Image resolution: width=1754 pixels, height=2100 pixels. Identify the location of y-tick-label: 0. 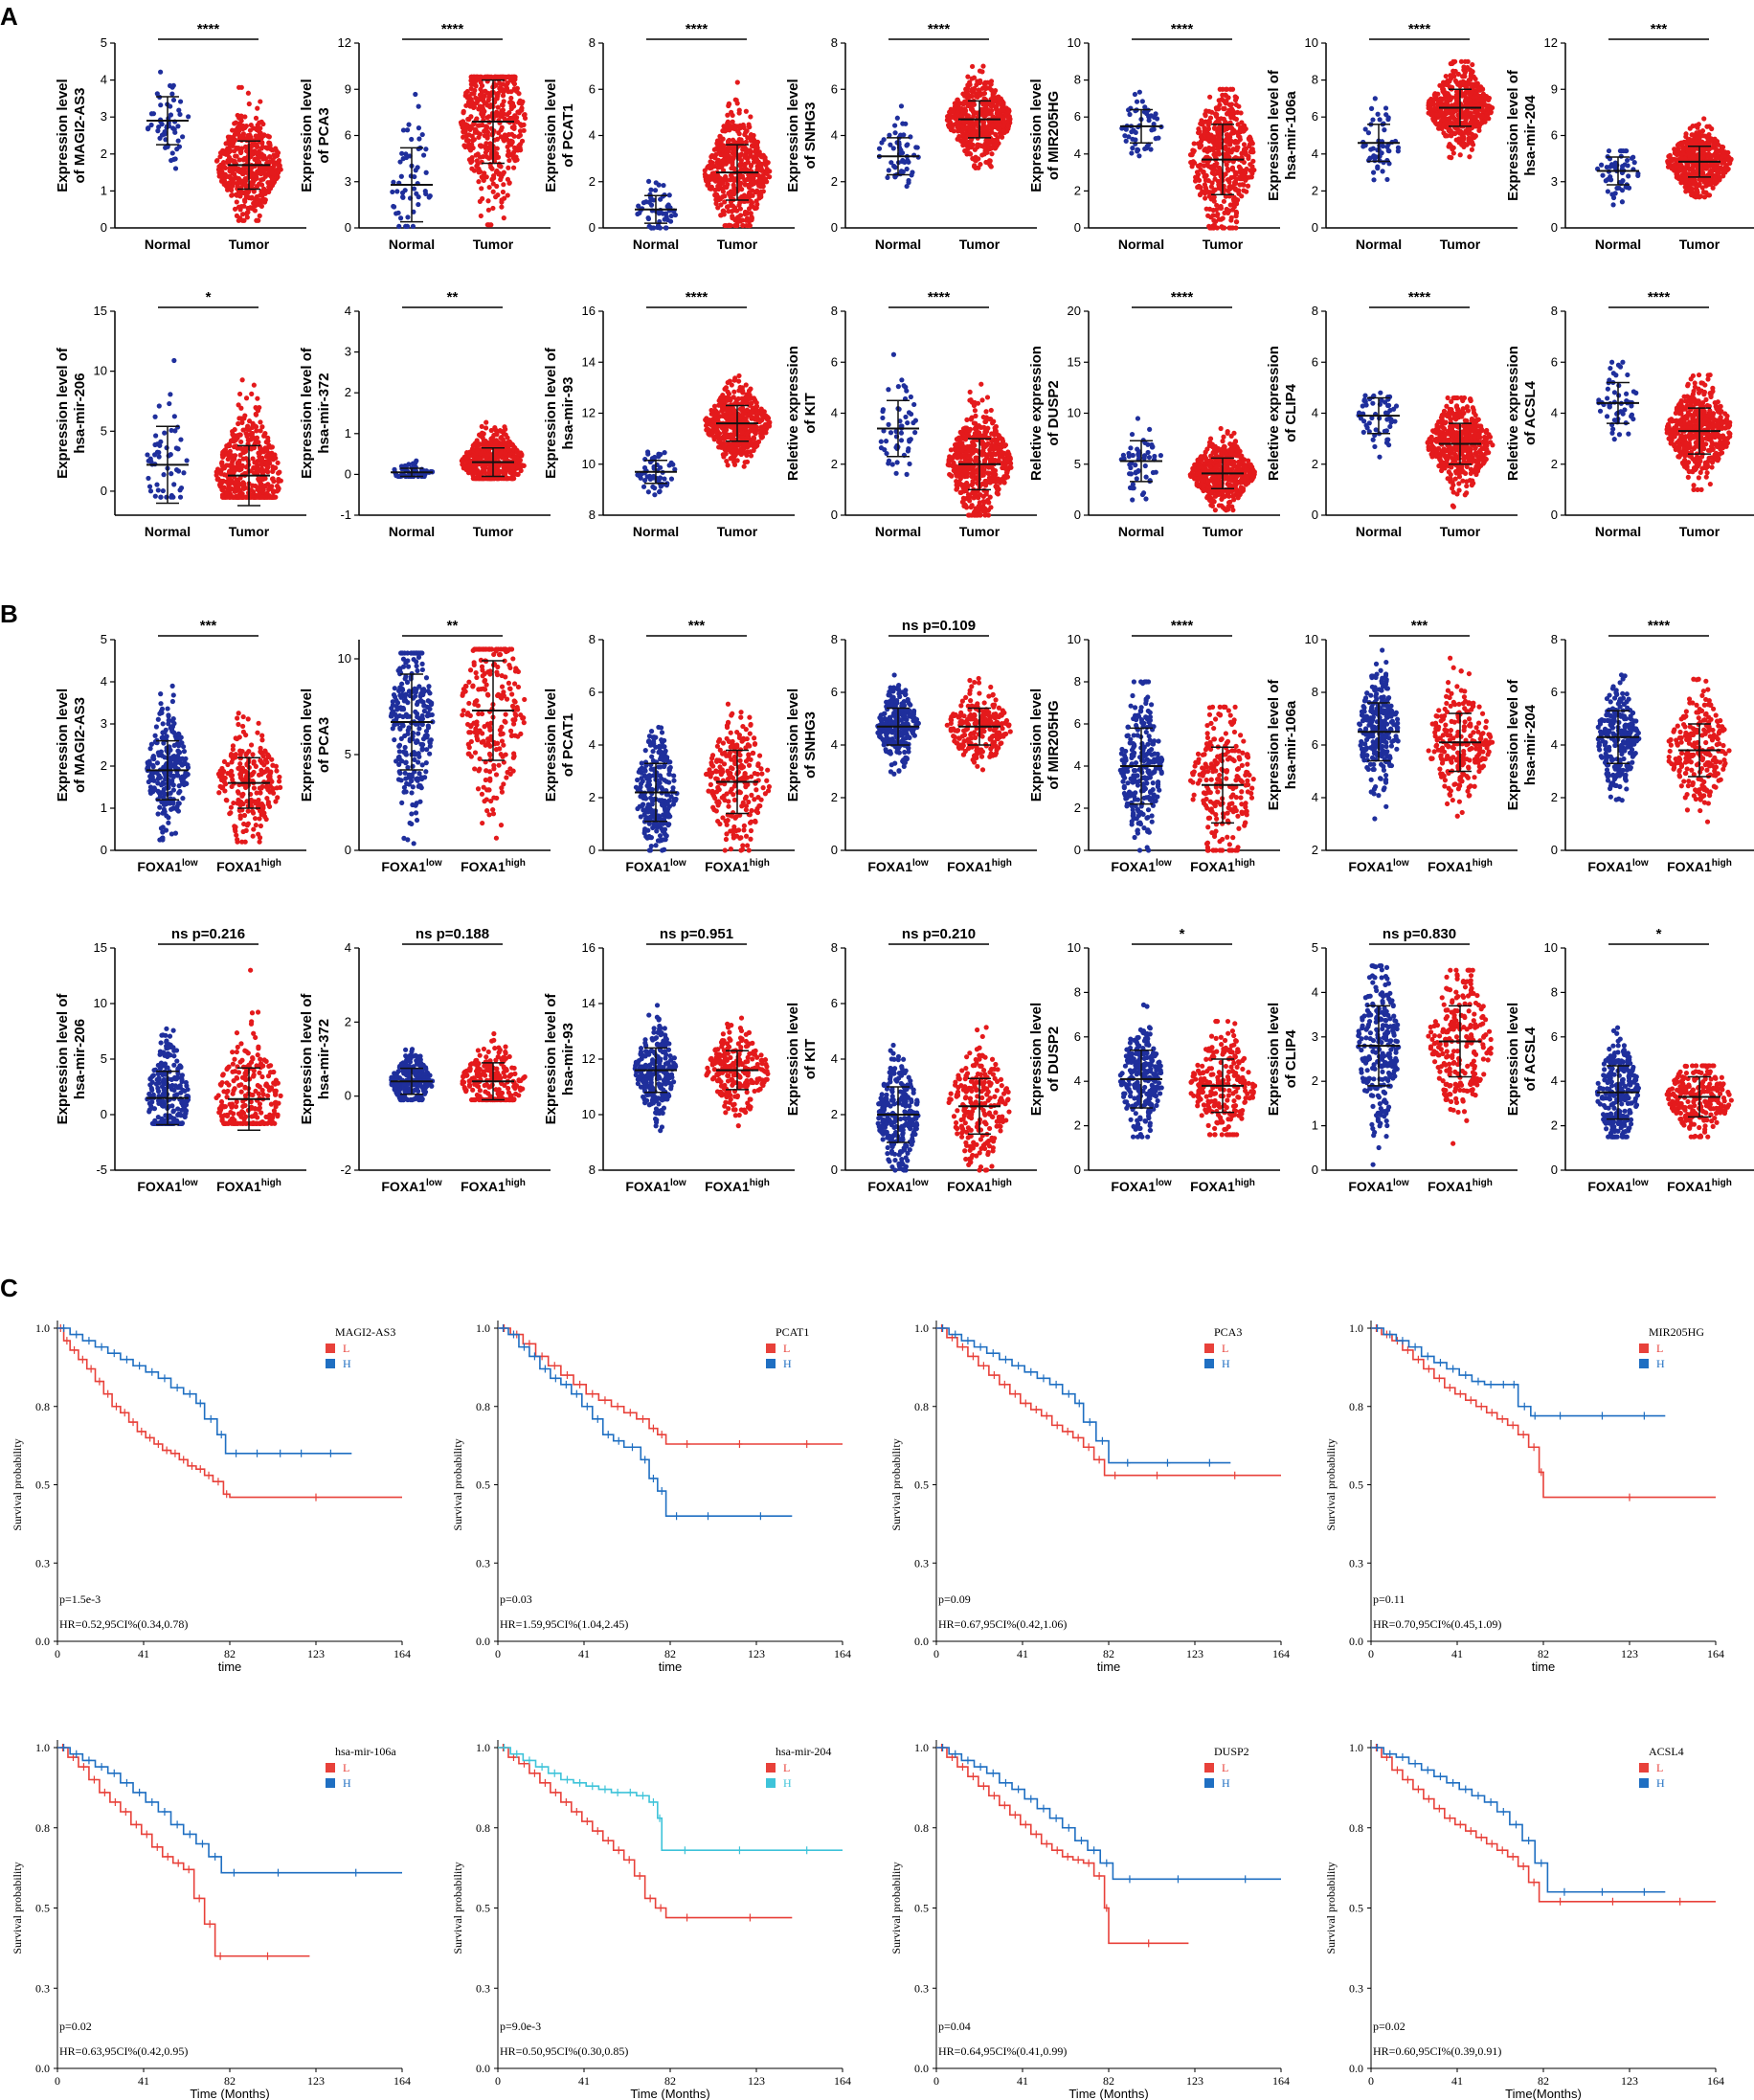
(834, 227).